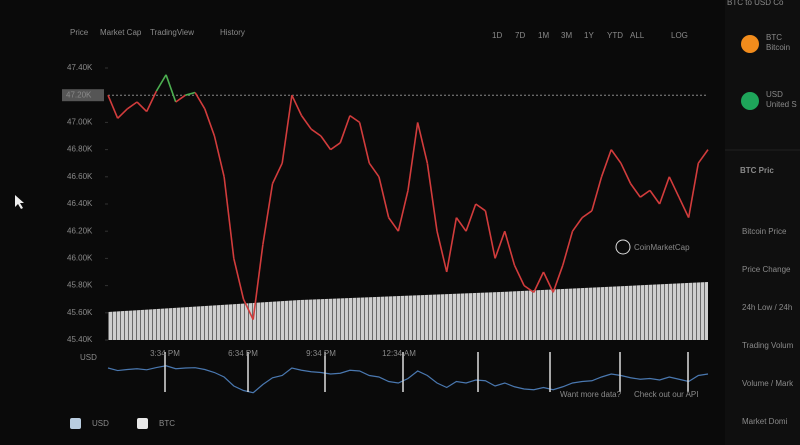 Image resolution: width=800 pixels, height=445 pixels. What do you see at coordinates (399, 353) in the screenshot?
I see `x-tick-label: 12:34 AM` at bounding box center [399, 353].